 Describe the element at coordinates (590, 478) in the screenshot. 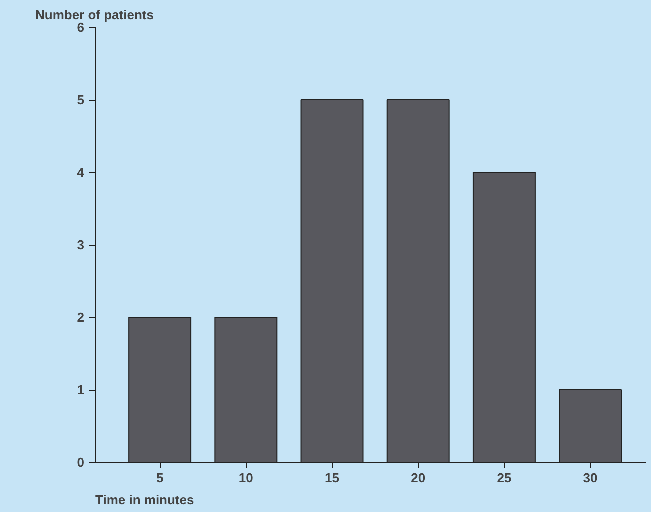

I see `x-tick-label: 30` at that location.